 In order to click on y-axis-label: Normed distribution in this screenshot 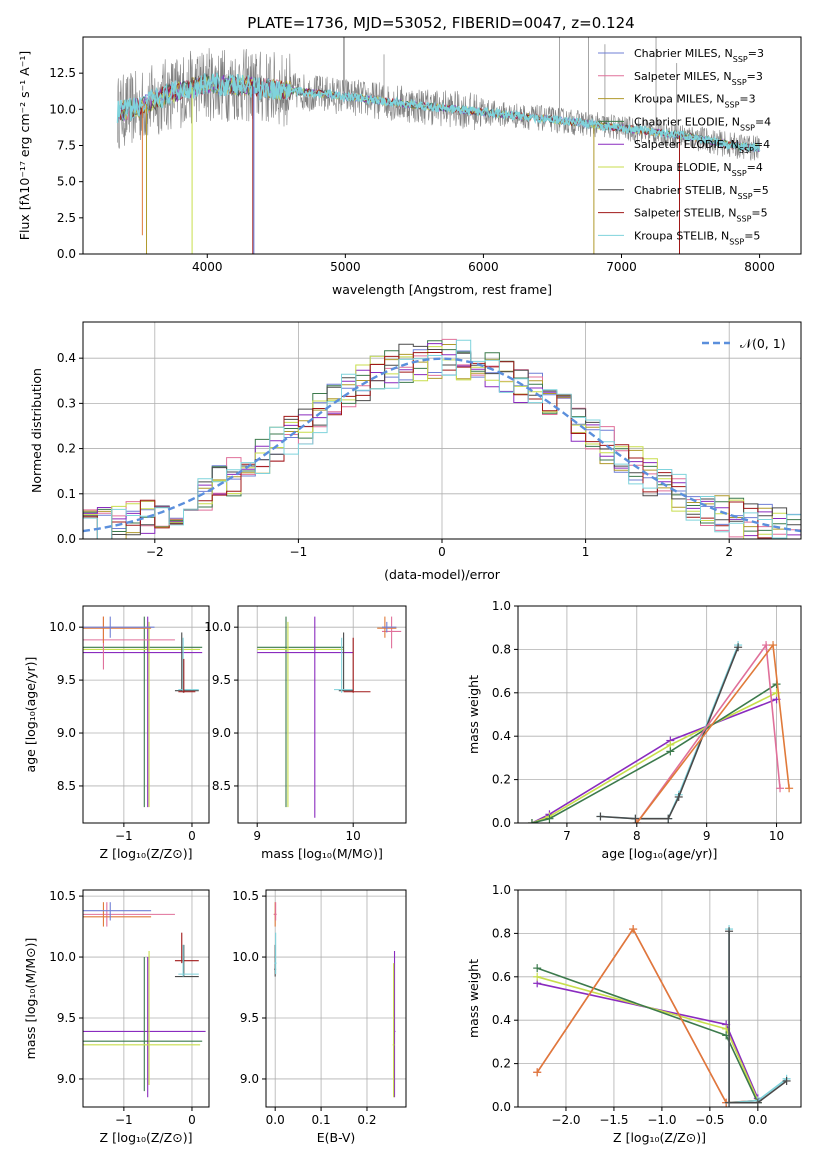, I will do `click(36, 430)`.